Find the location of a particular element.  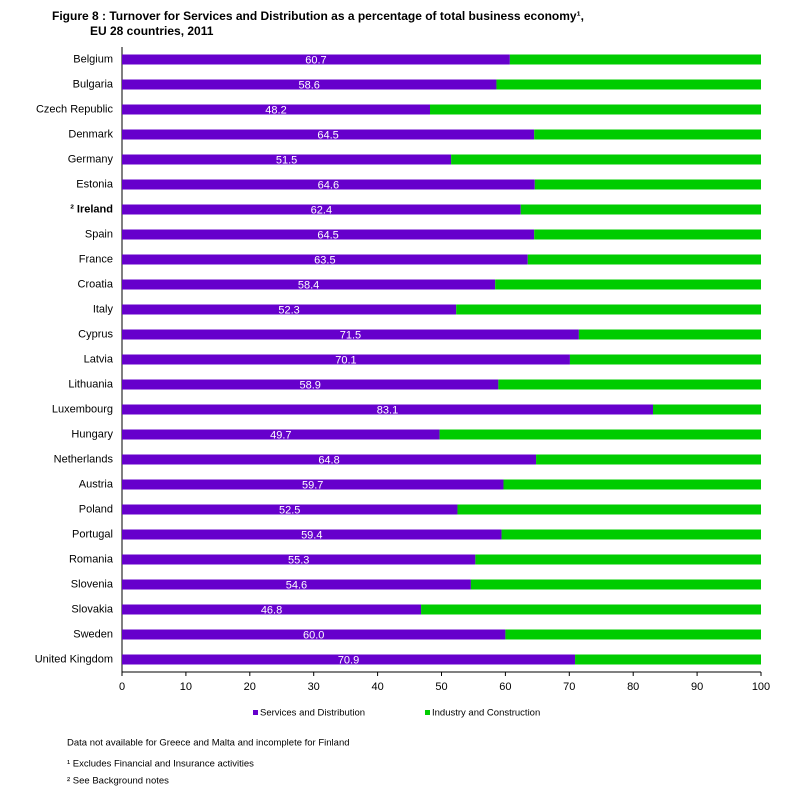

y-tick-label: Spain is located at coordinates (99, 234).